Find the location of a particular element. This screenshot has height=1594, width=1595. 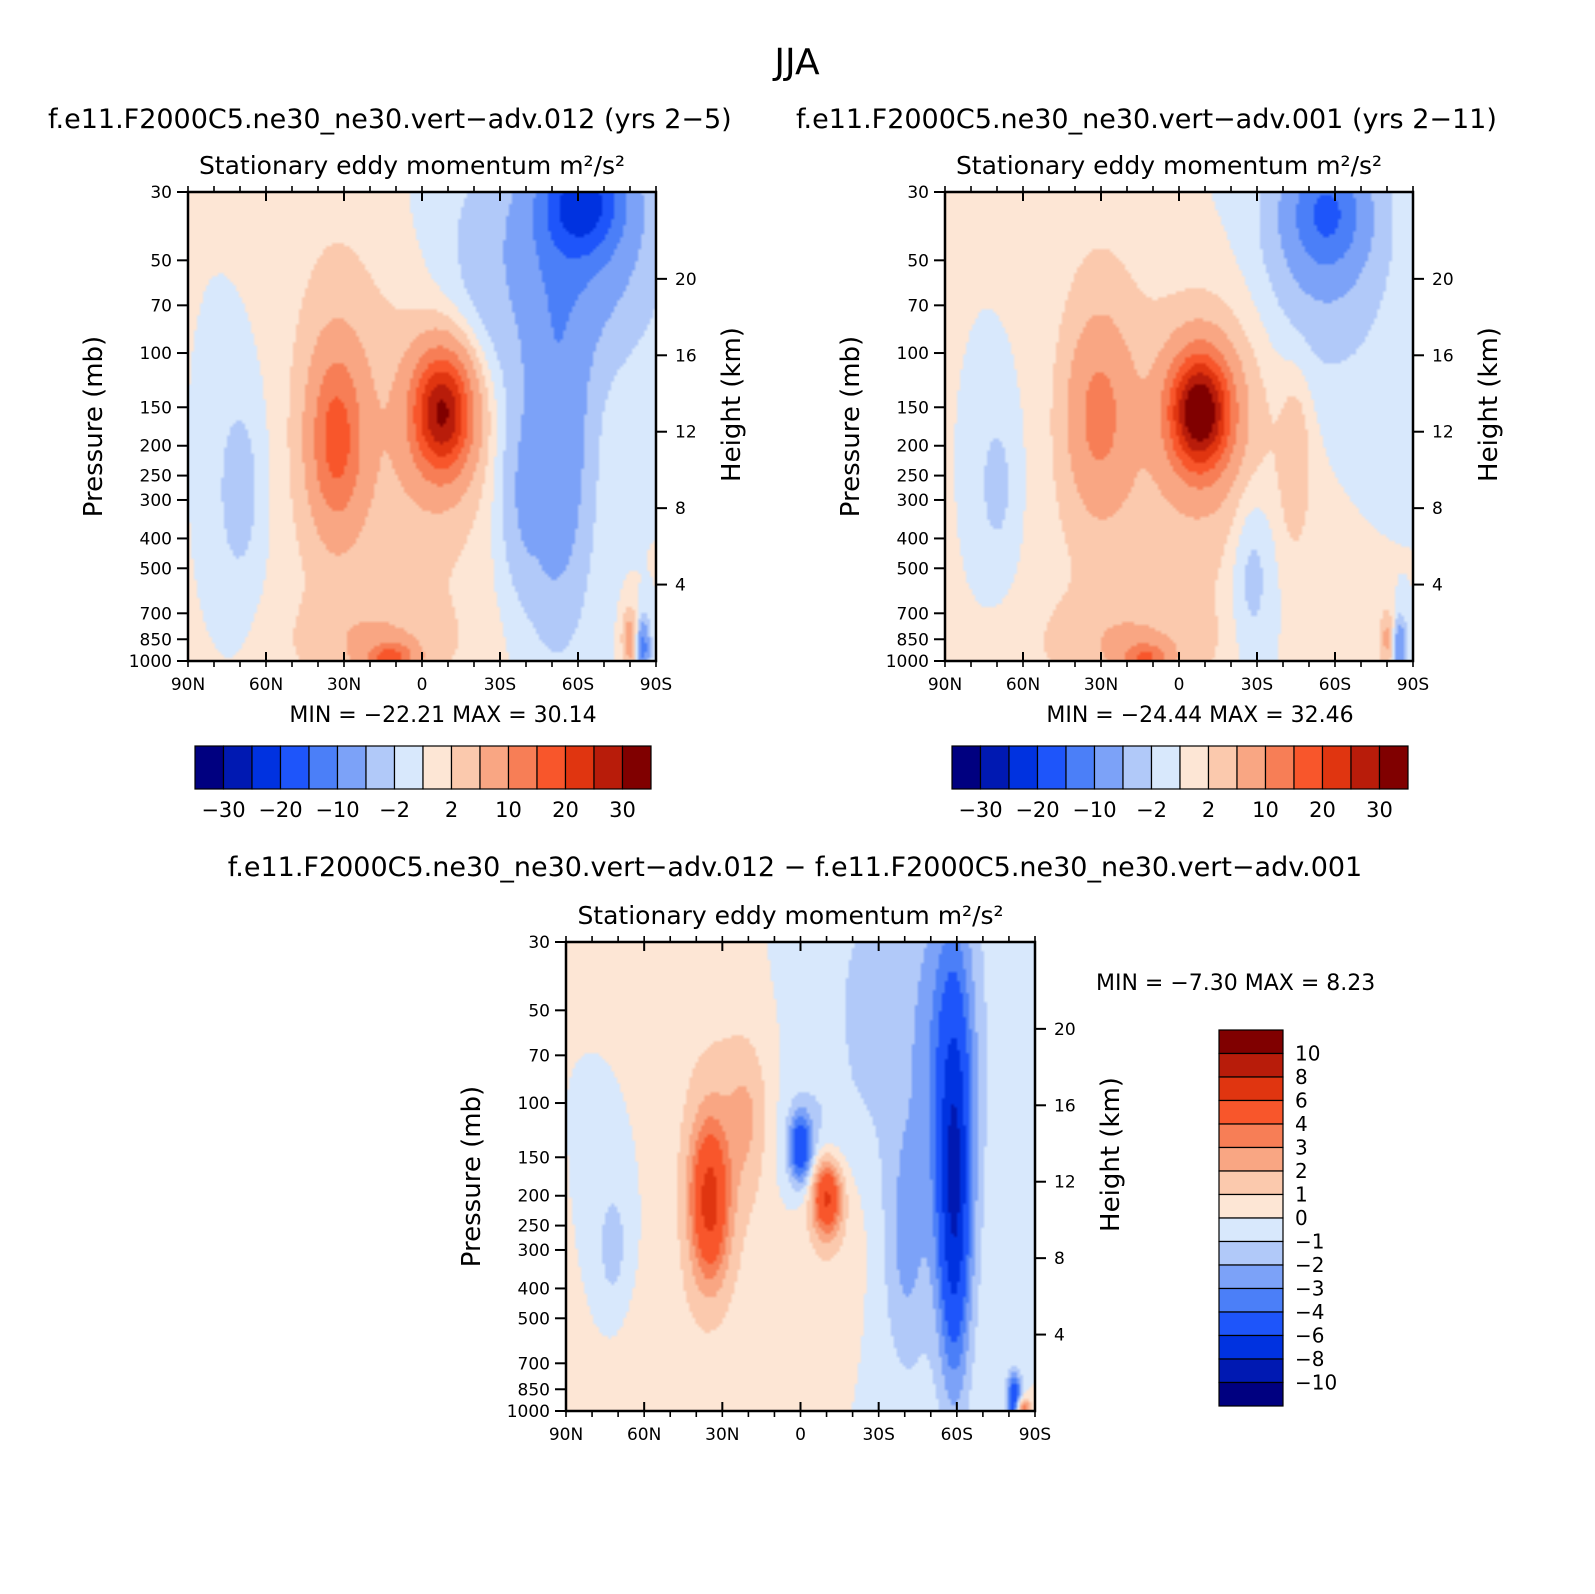

colorbar-label: 3 is located at coordinates (1301, 1148).